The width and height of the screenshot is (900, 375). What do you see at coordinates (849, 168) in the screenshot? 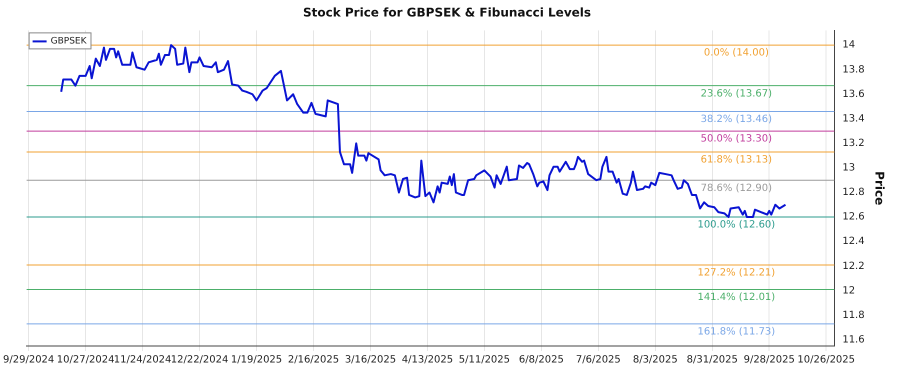
I see `y-tick-label: 13` at bounding box center [849, 168].